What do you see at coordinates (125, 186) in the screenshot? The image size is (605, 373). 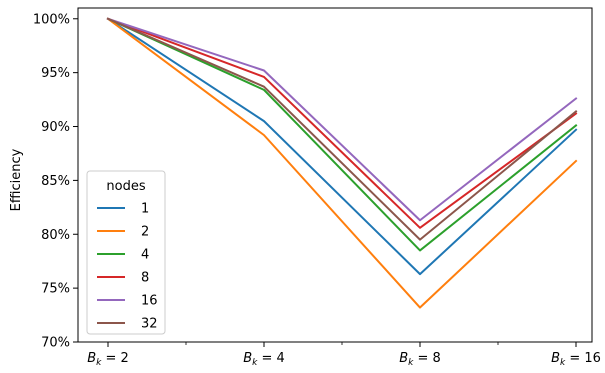 I see `legend-title: nodes` at bounding box center [125, 186].